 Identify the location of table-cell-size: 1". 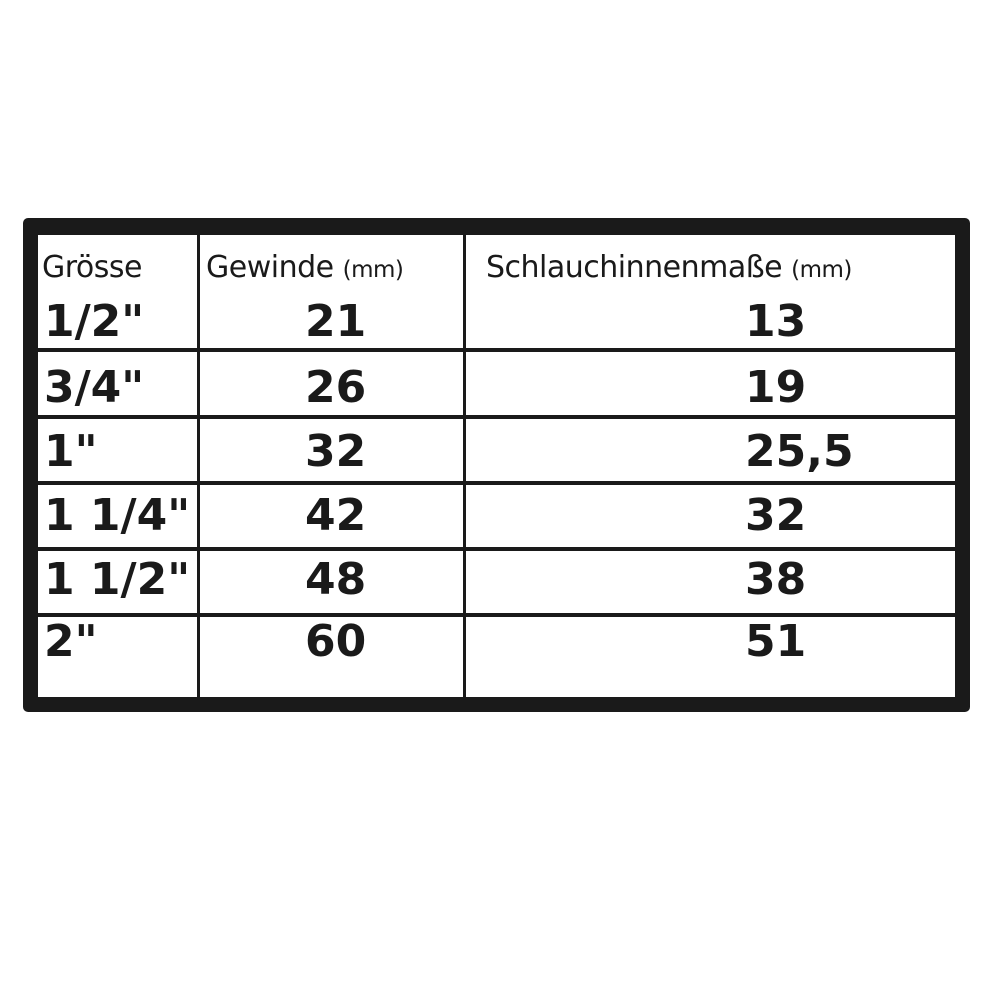
(71, 451).